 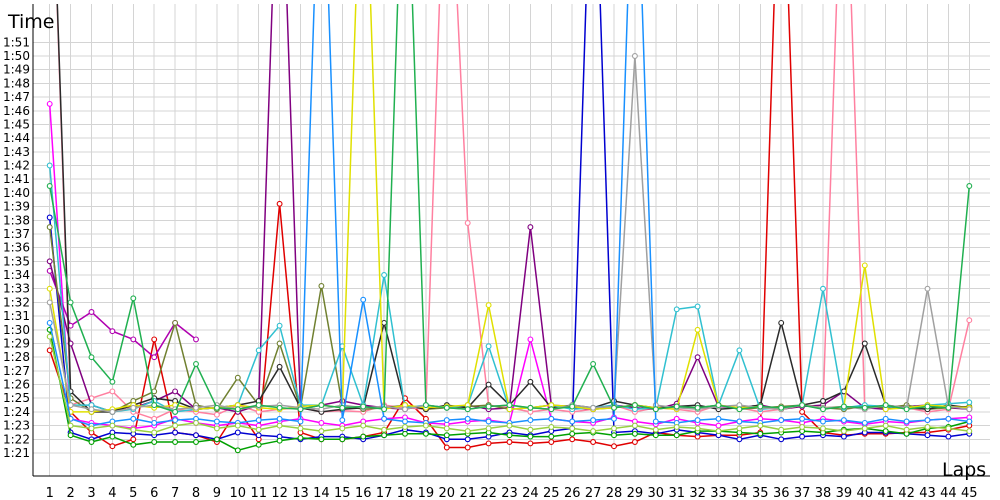 What do you see at coordinates (16, 371) in the screenshot?
I see `y-tick-label: 1:27` at bounding box center [16, 371].